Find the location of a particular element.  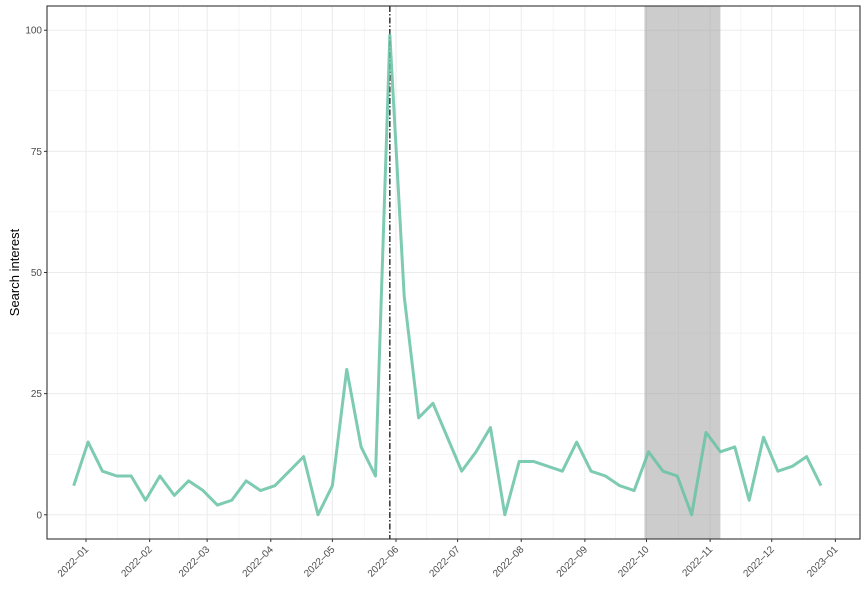

x-tick-label: 2022–03 is located at coordinates (195, 562).